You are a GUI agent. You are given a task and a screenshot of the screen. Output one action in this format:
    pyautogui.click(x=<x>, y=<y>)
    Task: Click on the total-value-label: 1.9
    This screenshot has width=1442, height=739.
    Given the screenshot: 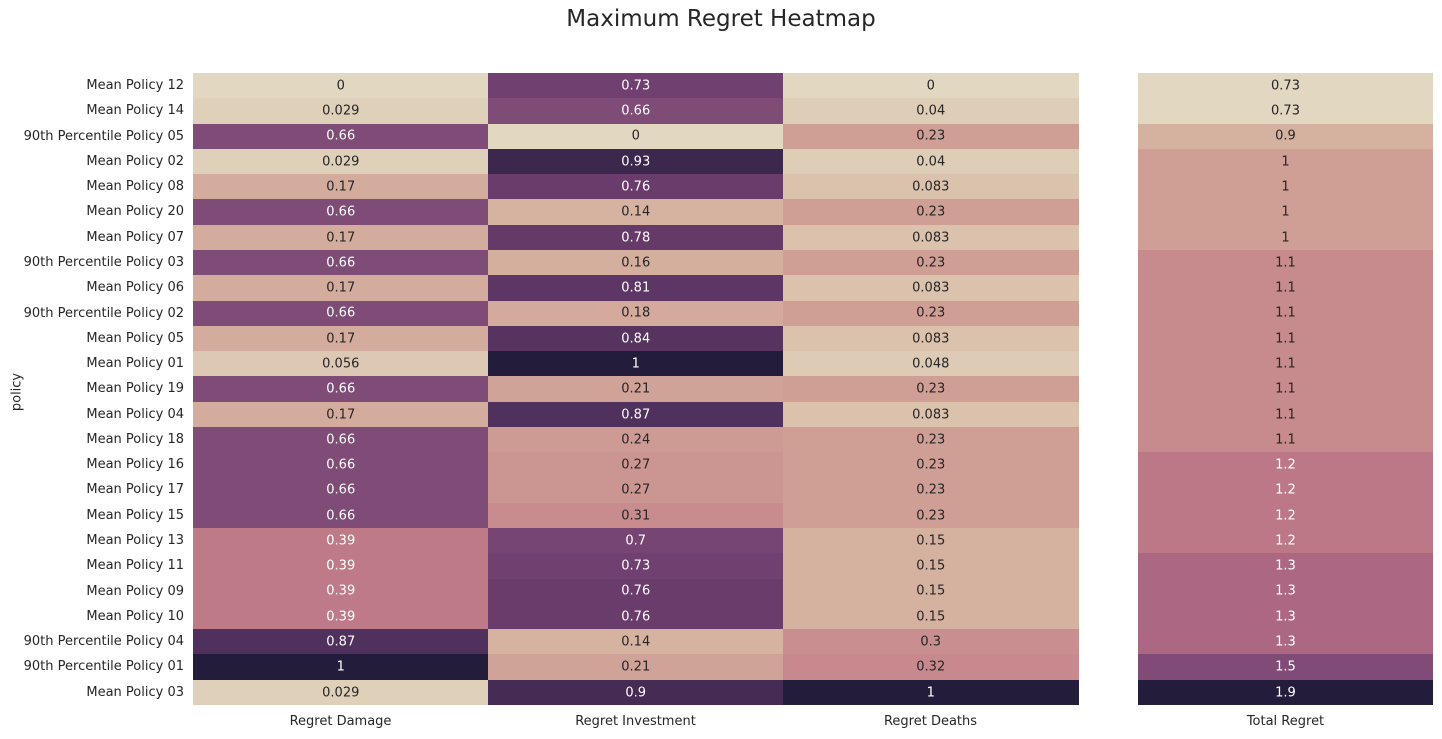 What is the action you would take?
    pyautogui.click(x=1285, y=693)
    